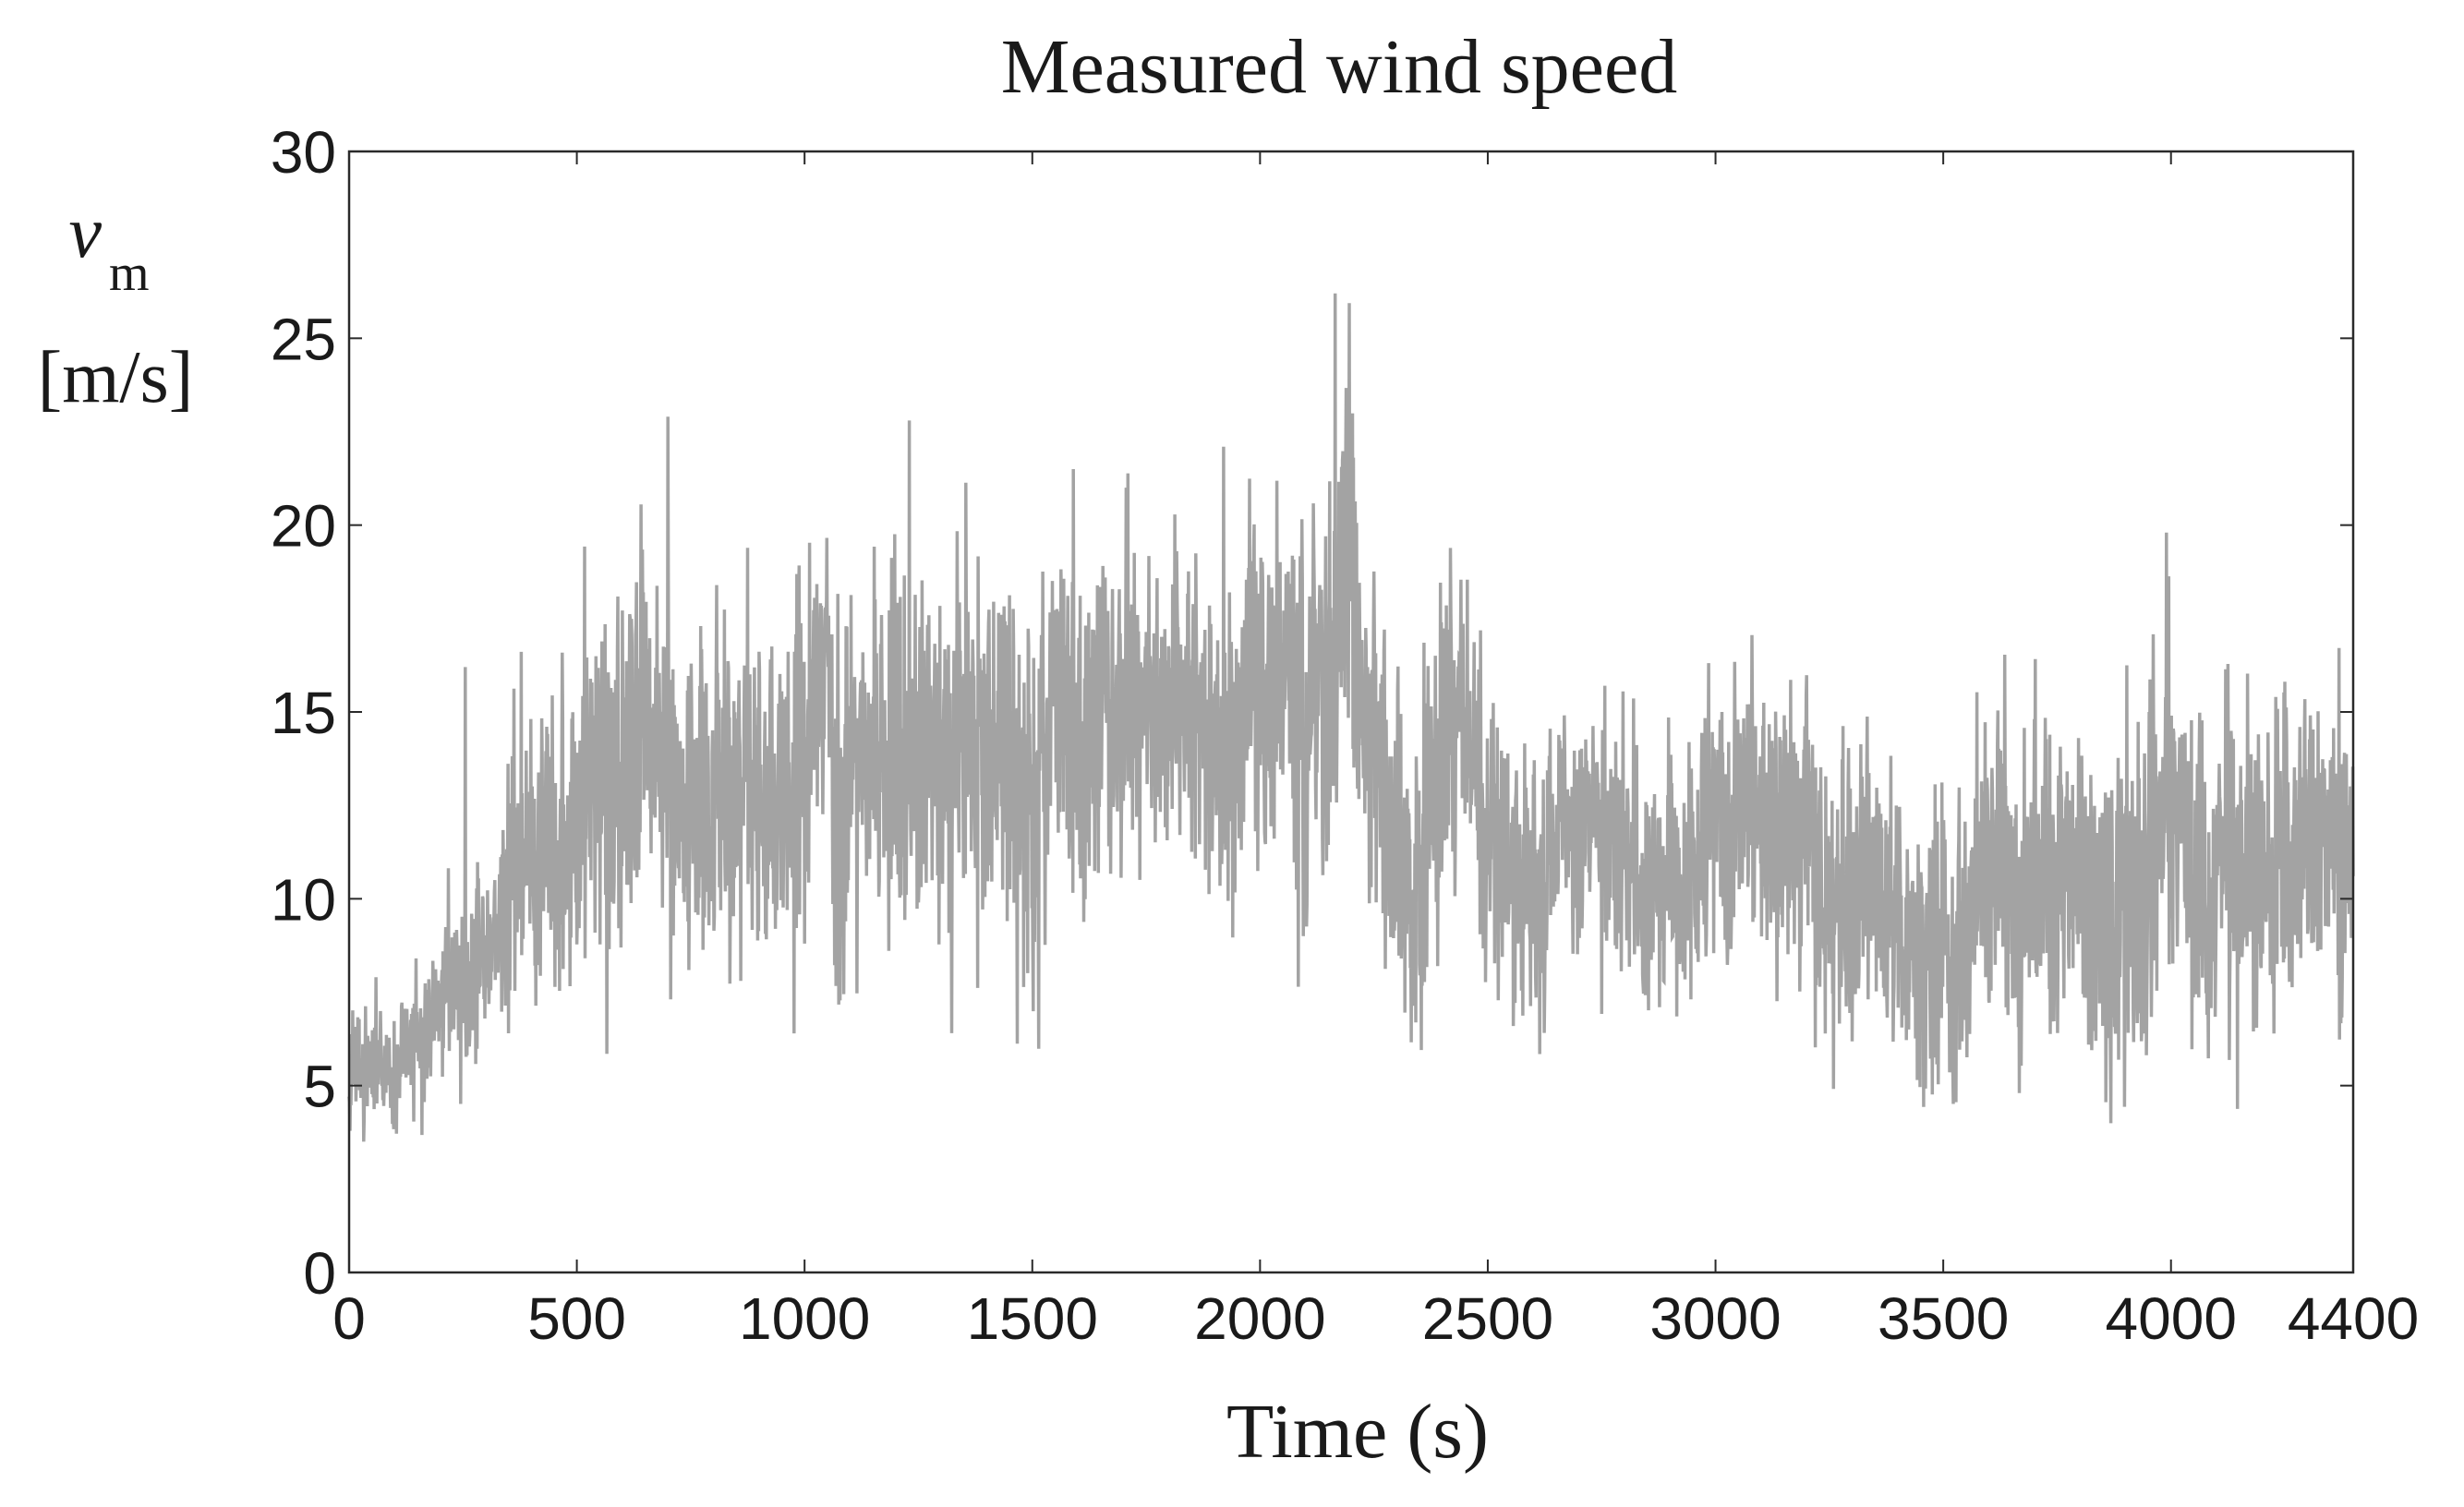 The image size is (2464, 1507). What do you see at coordinates (320, 1087) in the screenshot?
I see `y-tick-label: 5` at bounding box center [320, 1087].